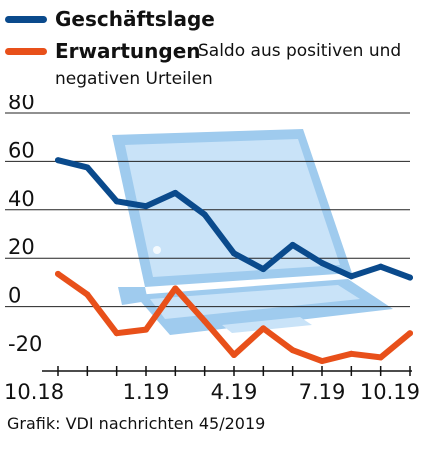 This screenshot has width=426, height=449. Describe the element at coordinates (390, 392) in the screenshot. I see `x-tick-label: 10.19` at that location.